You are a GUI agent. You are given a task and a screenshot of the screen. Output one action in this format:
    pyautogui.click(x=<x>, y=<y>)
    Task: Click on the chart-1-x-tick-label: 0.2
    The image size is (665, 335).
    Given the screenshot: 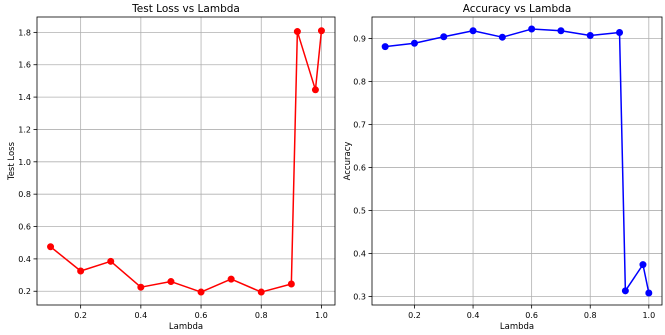 What is the action you would take?
    pyautogui.click(x=80, y=315)
    